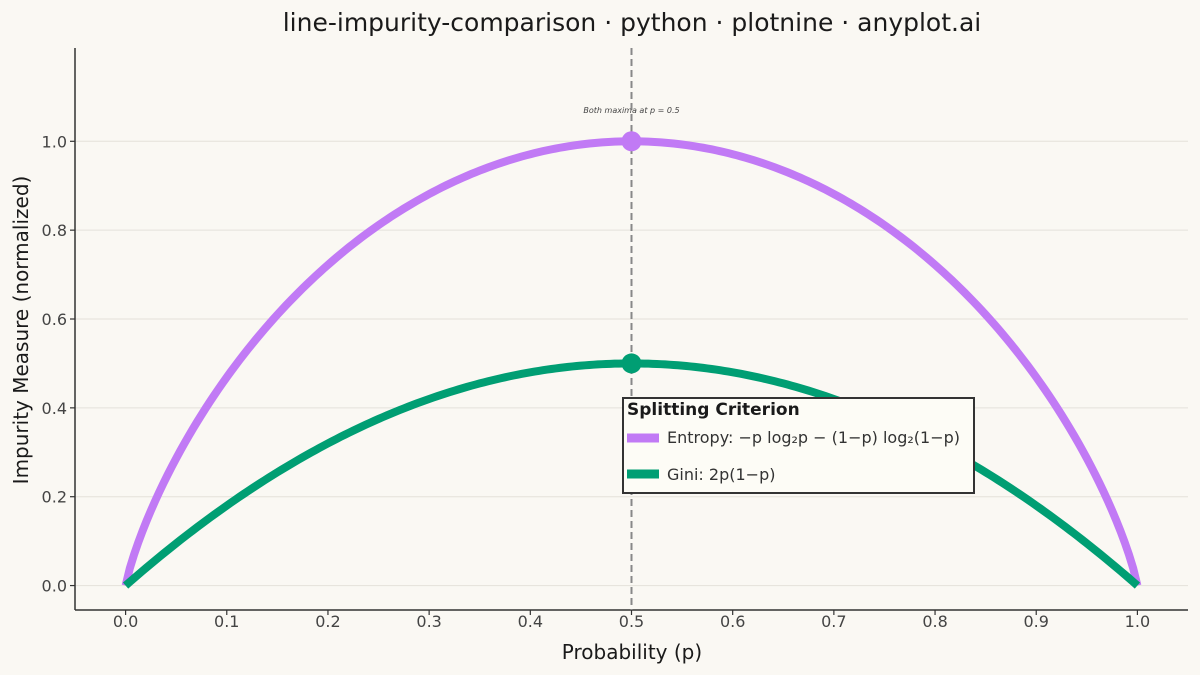  What do you see at coordinates (631, 252) in the screenshot?
I see `maxima-markers` at bounding box center [631, 252].